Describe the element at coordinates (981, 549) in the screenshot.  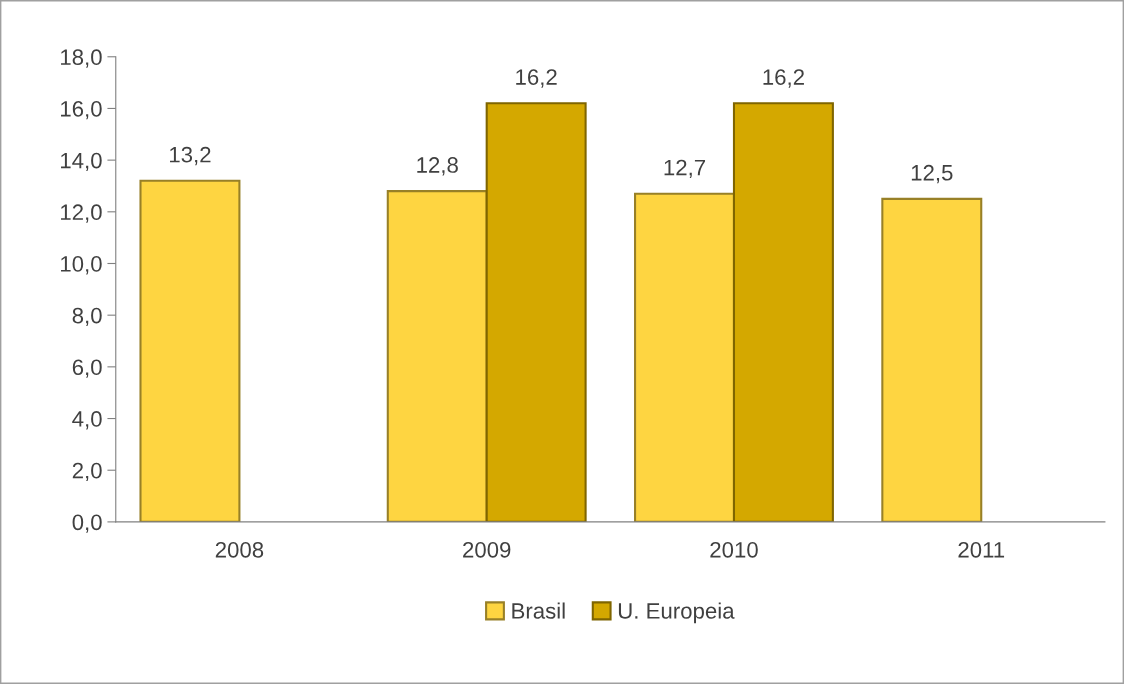
I see `x-tick-label: 2011` at that location.